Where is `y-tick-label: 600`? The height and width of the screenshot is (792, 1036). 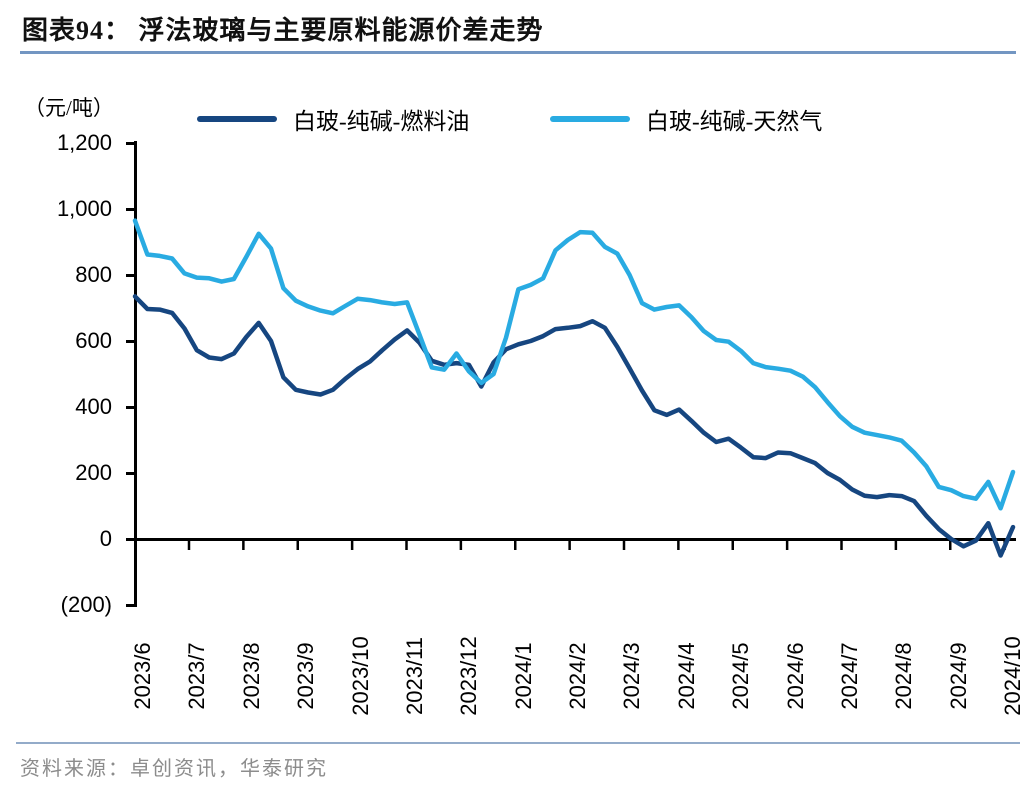
y-tick-label: 600 is located at coordinates (93, 340).